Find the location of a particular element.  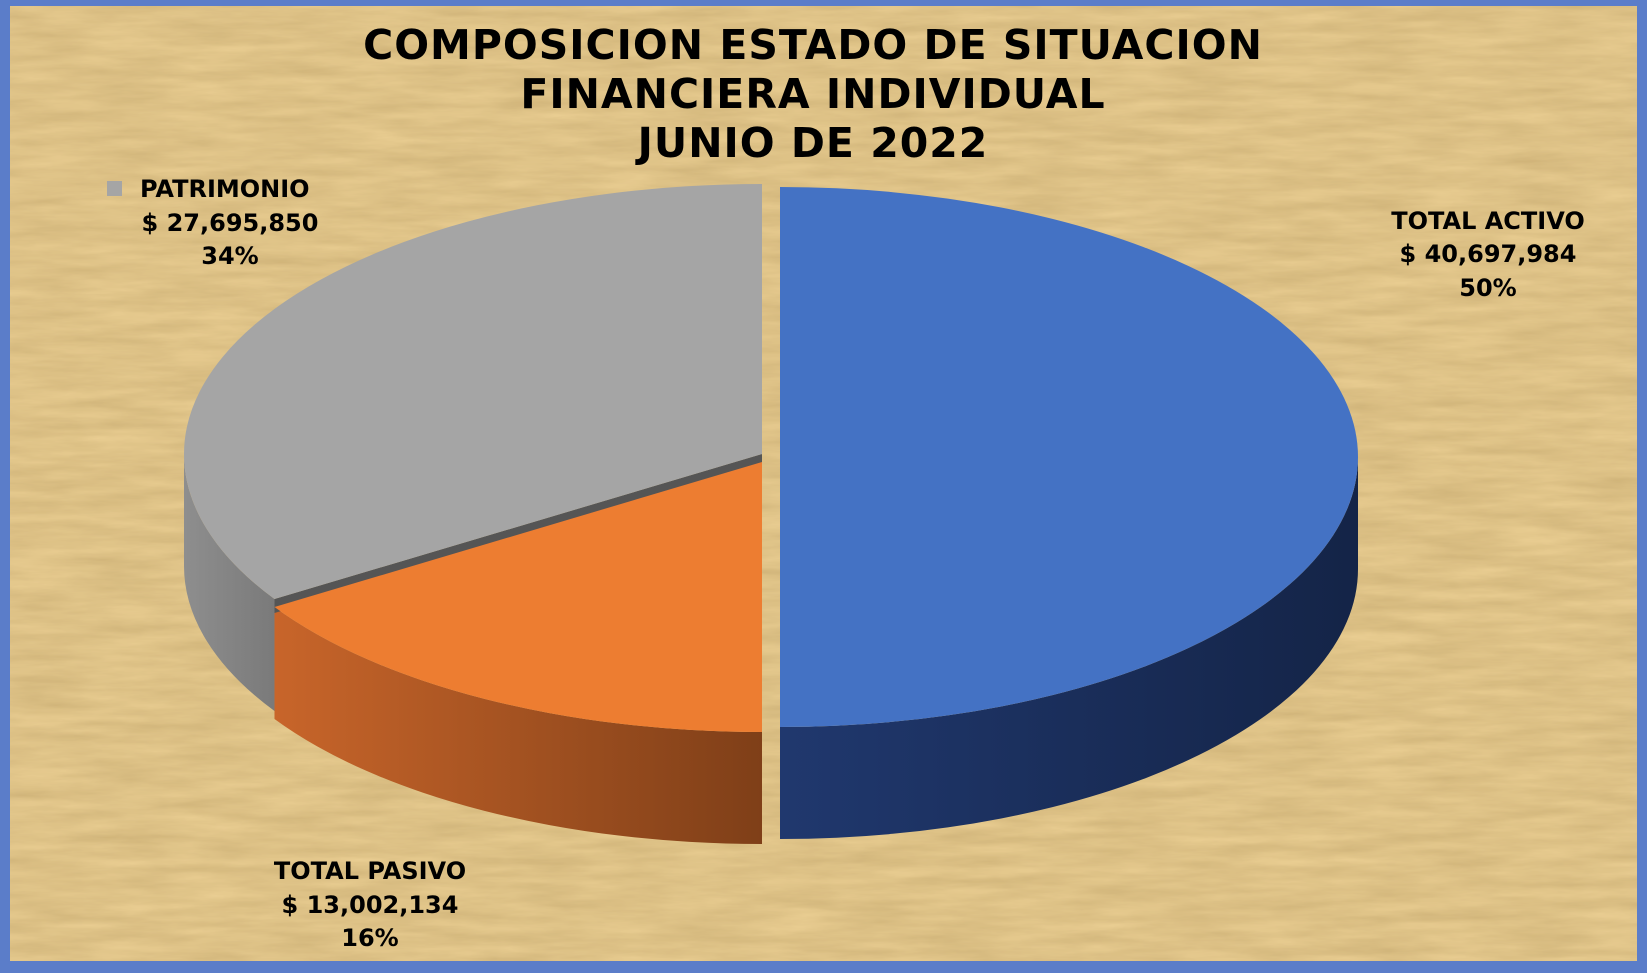

slice-value-total-pasivo: $ 13,002,134 is located at coordinates (370, 905).